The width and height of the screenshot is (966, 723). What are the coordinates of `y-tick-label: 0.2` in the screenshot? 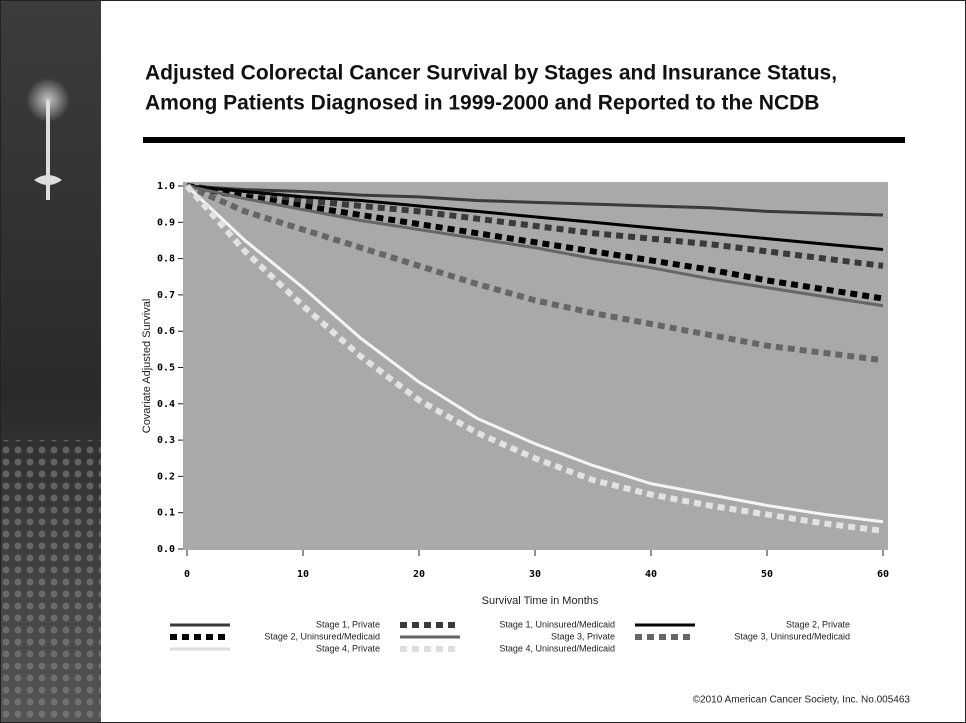 It's located at (166, 476).